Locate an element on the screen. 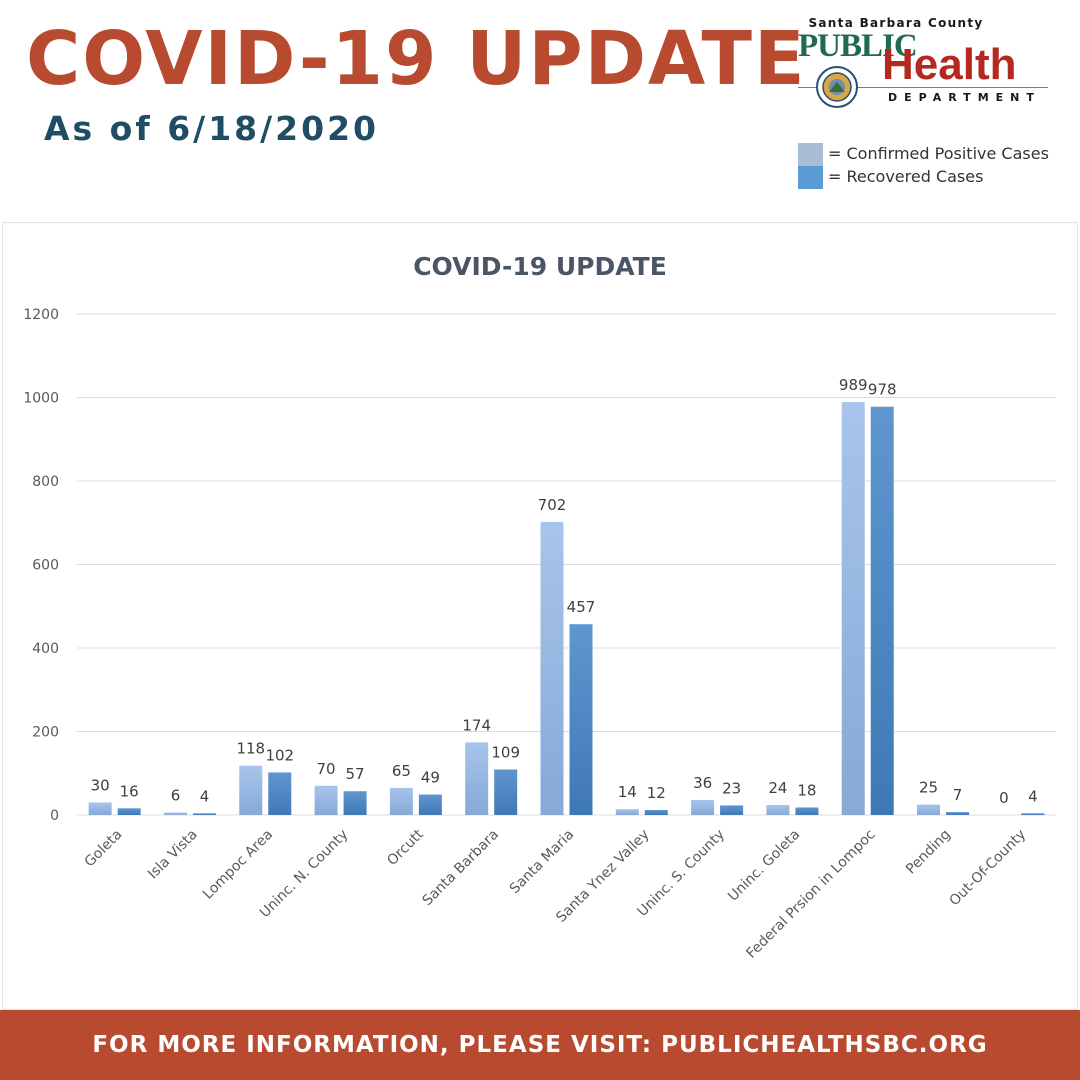  data-label-confirmed: 14 is located at coordinates (627, 792).